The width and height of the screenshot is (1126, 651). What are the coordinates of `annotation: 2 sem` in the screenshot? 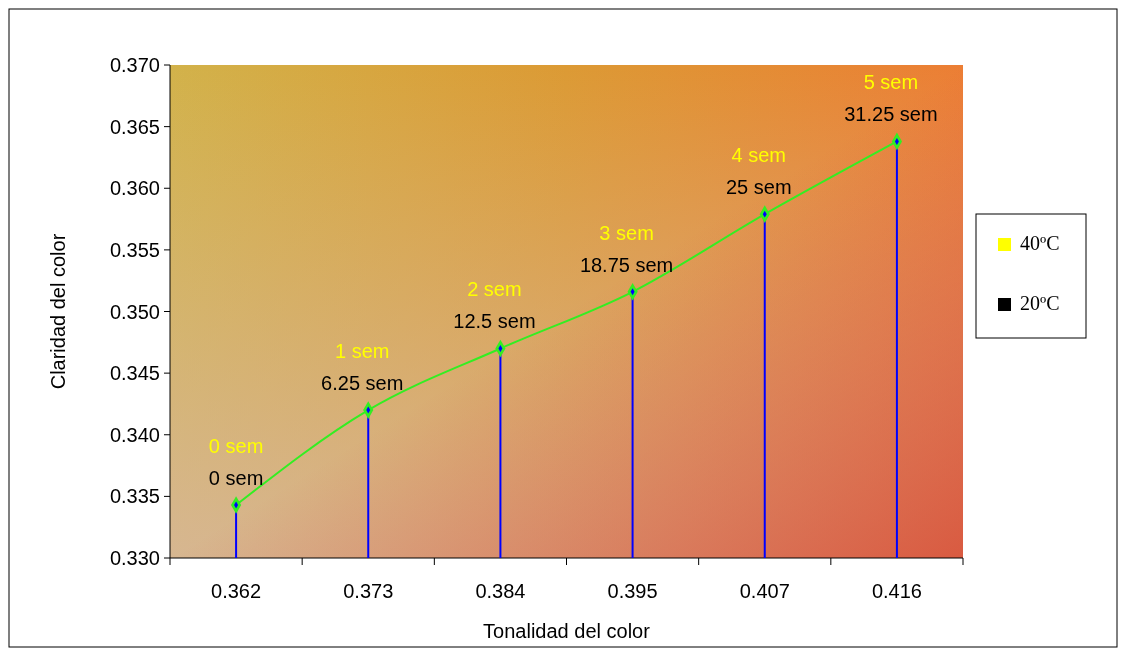 It's located at (494, 289).